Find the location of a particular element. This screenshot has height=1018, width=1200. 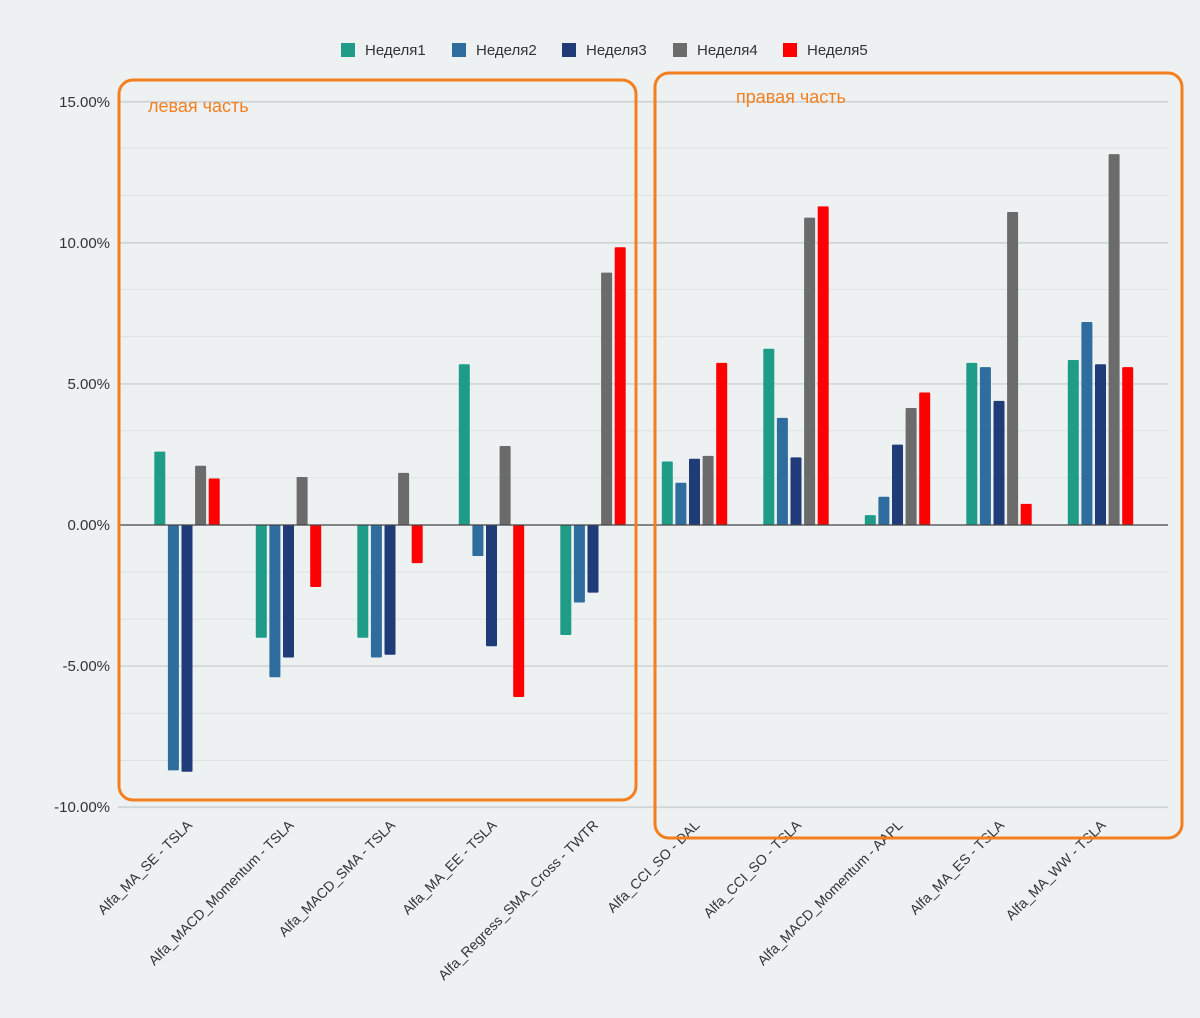

x-tick-label: Alfa_MA_ES - TSLA is located at coordinates (956, 866).